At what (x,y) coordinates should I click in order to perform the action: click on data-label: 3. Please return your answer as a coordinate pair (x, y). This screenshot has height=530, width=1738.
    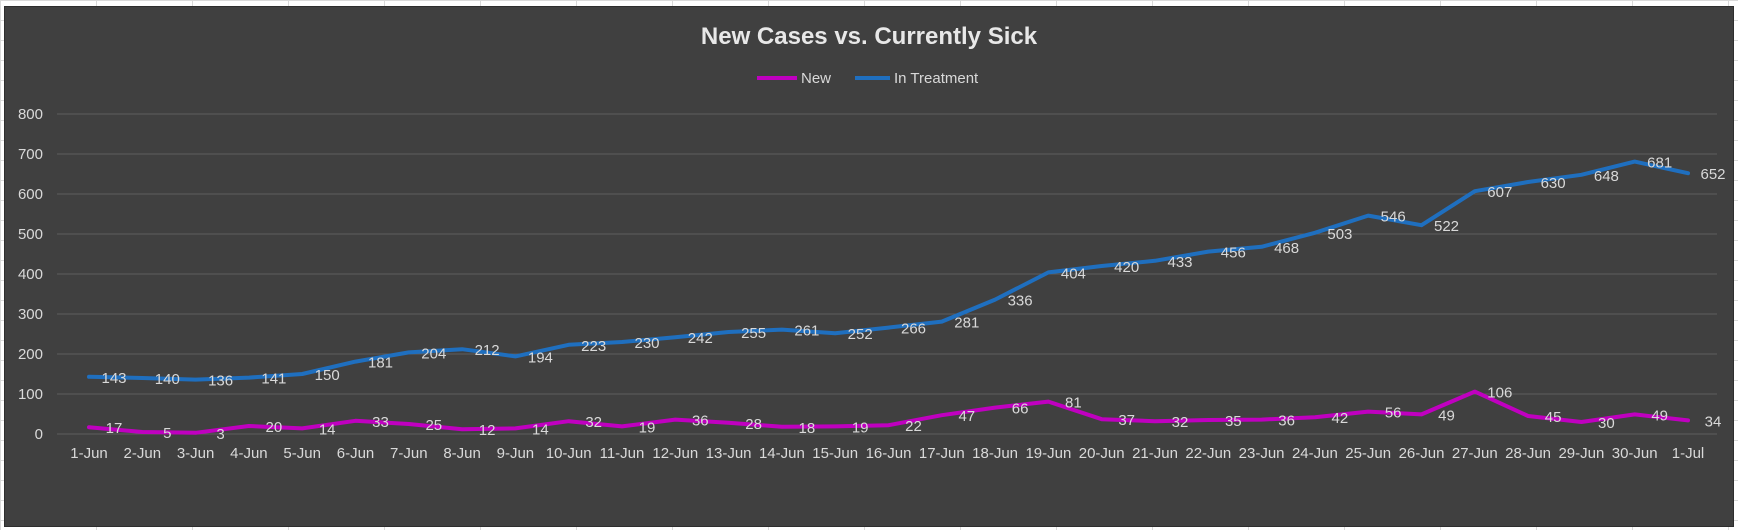
    Looking at the image, I should click on (220, 434).